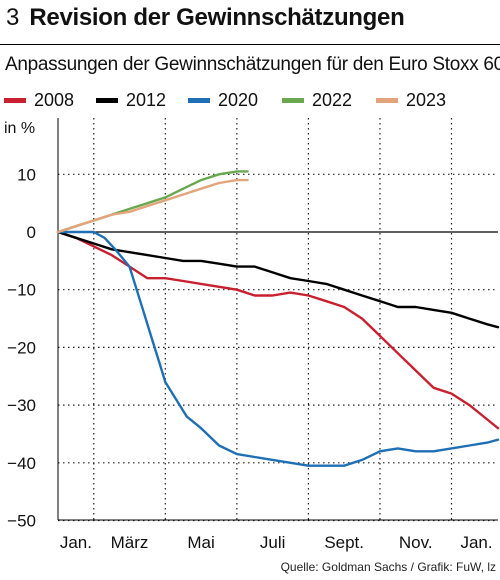 The image size is (500, 580). What do you see at coordinates (21, 521) in the screenshot?
I see `y-tick-label: −50` at bounding box center [21, 521].